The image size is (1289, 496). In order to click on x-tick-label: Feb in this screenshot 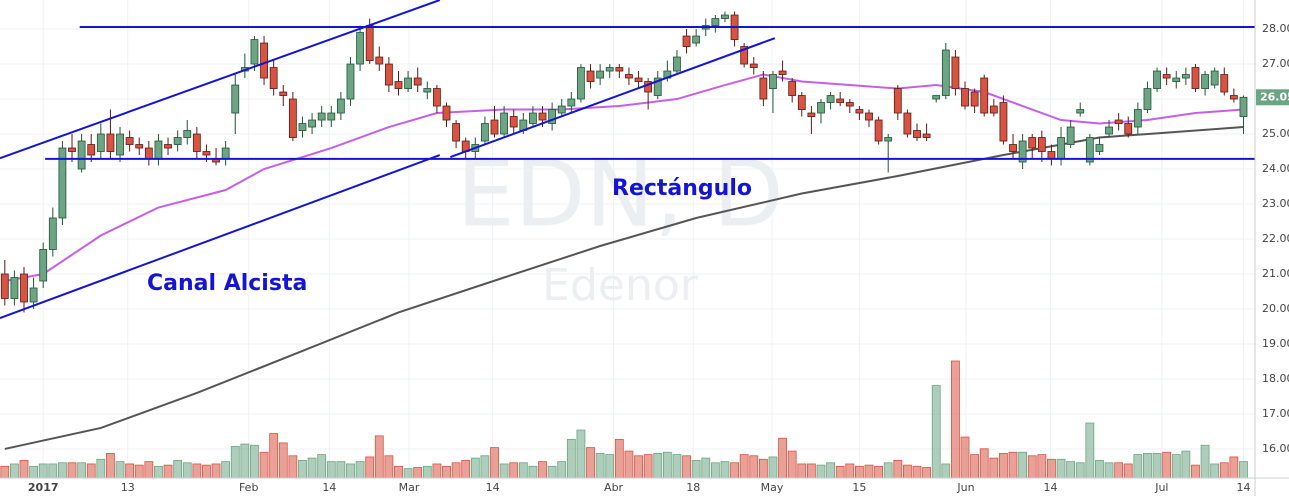, I will do `click(248, 487)`.